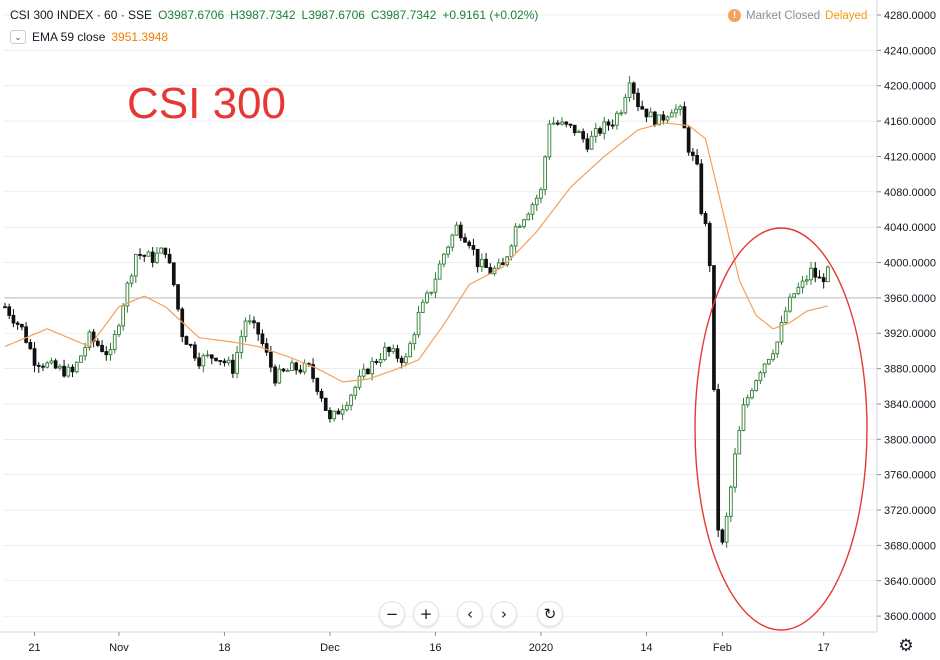 This screenshot has width=940, height=660. I want to click on scroll-left-button: ‹, so click(470, 614).